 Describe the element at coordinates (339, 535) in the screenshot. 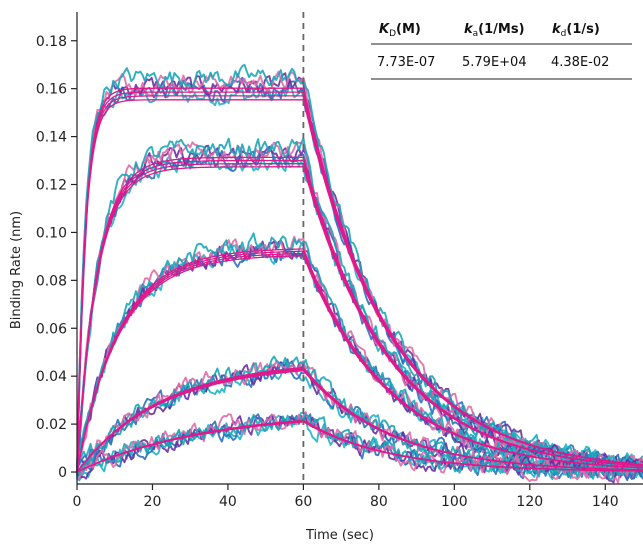

I see `x-axis-label: Time (sec)` at that location.